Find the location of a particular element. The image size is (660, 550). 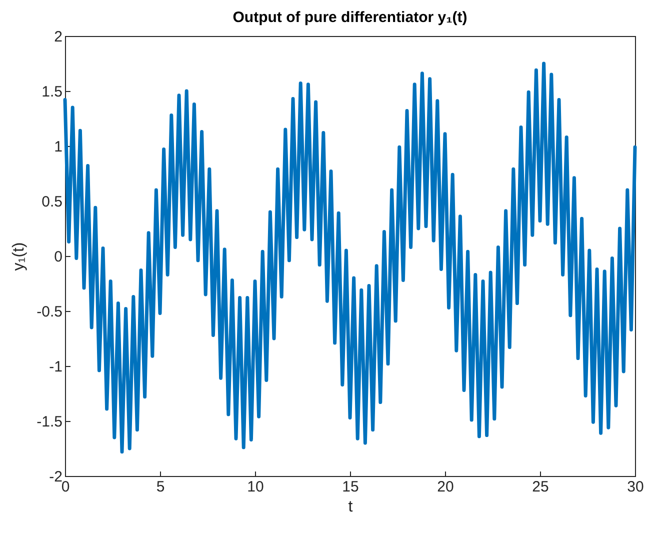

x-tick-label: 20 is located at coordinates (445, 487).